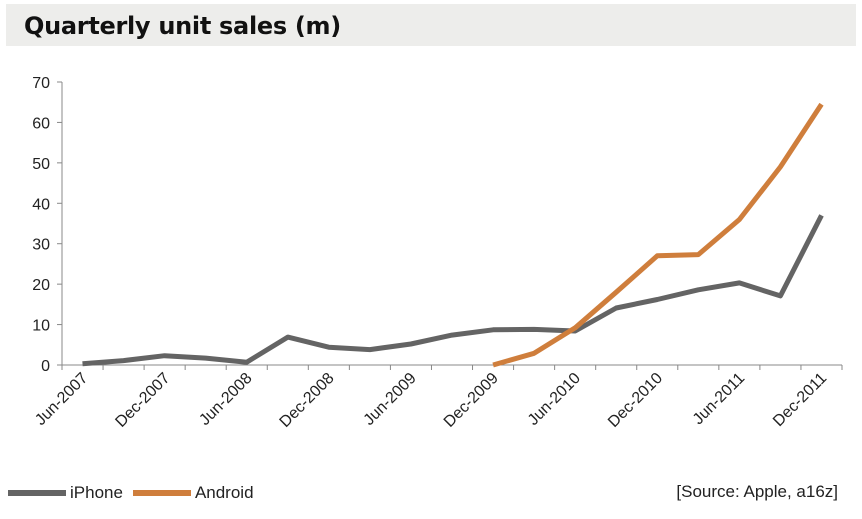  Describe the element at coordinates (61, 399) in the screenshot. I see `x-tick-label: Jun-2007` at that location.